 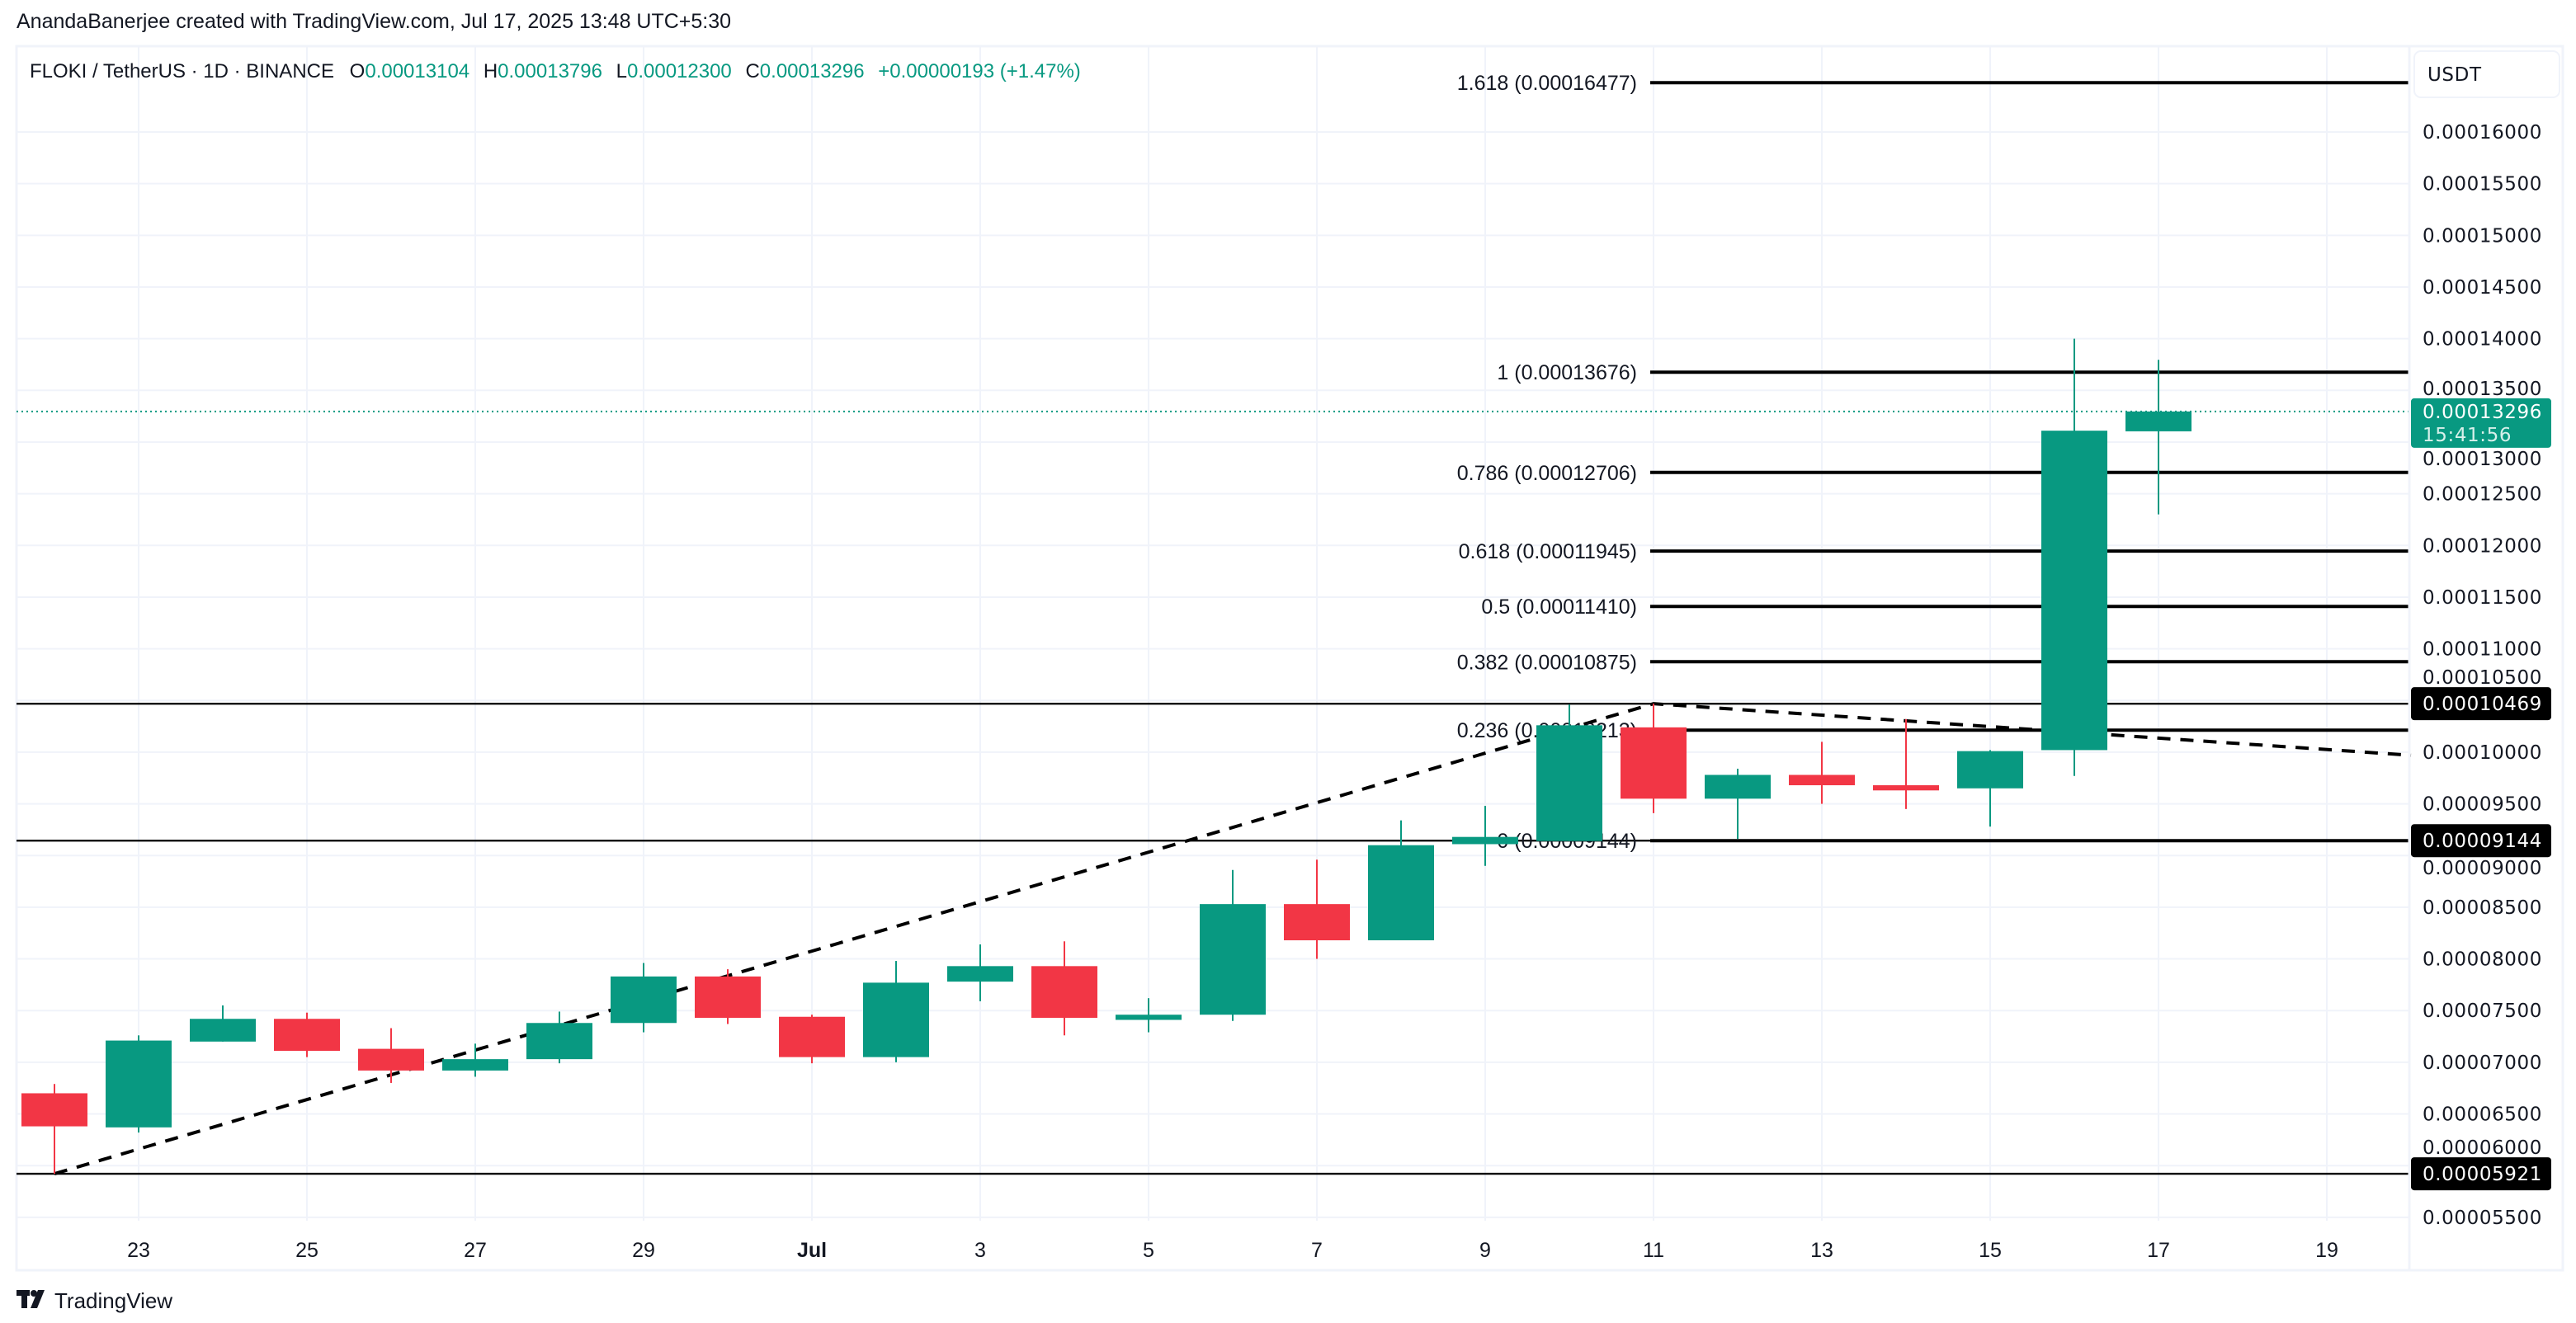 I want to click on time-tick-label: 25, so click(x=306, y=1250).